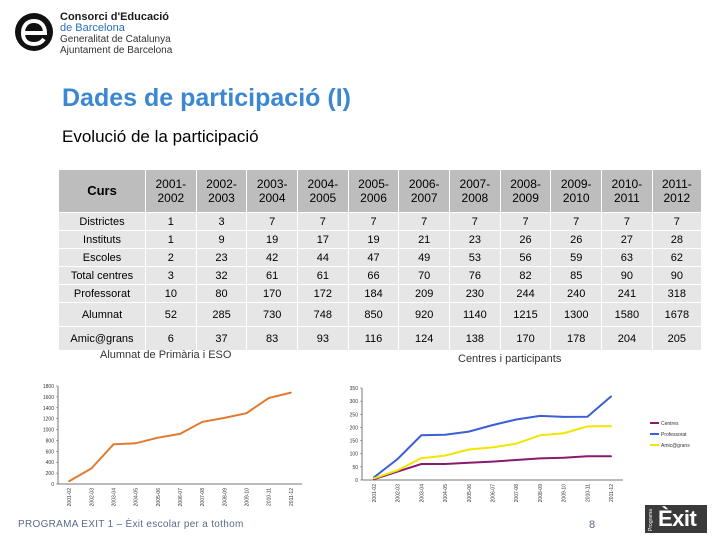 Image resolution: width=720 pixels, height=540 pixels. Describe the element at coordinates (576, 293) in the screenshot. I see `table-cell: 240` at that location.